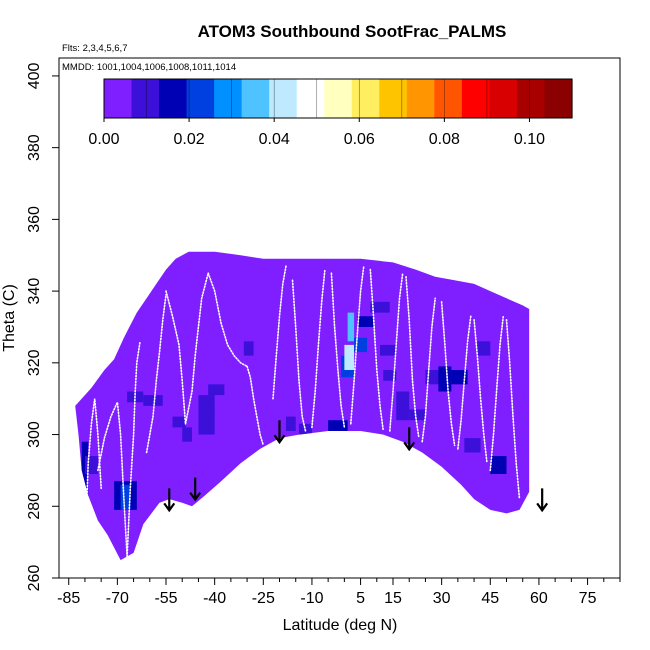 The height and width of the screenshot is (650, 650). Describe the element at coordinates (34, 219) in the screenshot. I see `y-tick-label: 360` at that location.